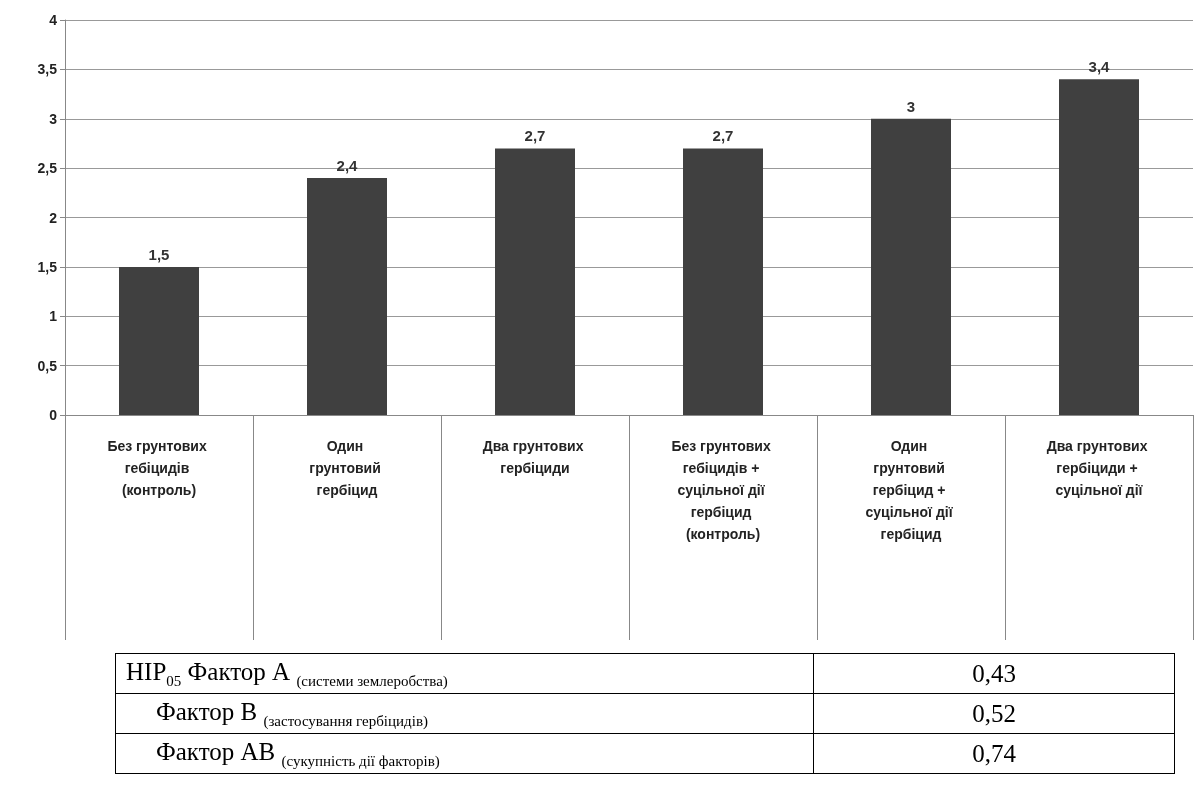 This screenshot has width=1203, height=800. Describe the element at coordinates (723, 490) in the screenshot. I see `x-tick-label: Без грунтових гебіцидів + суцільної дії гербіцид (контроль)` at that location.